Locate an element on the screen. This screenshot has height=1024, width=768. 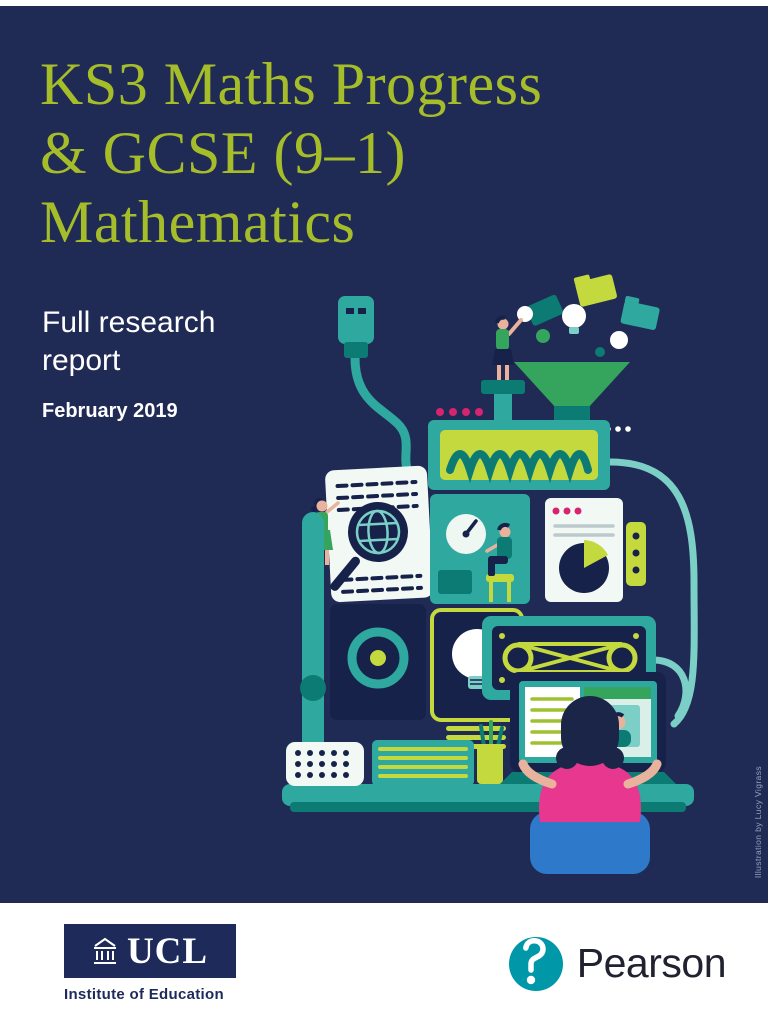
subtitle-line-2: report is located at coordinates (81, 361).